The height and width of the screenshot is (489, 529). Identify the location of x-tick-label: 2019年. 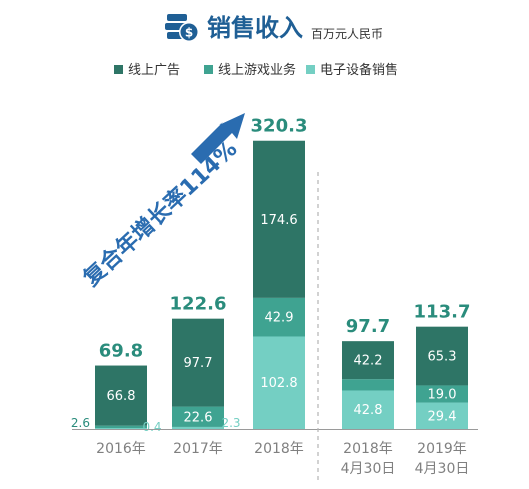
(442, 449).